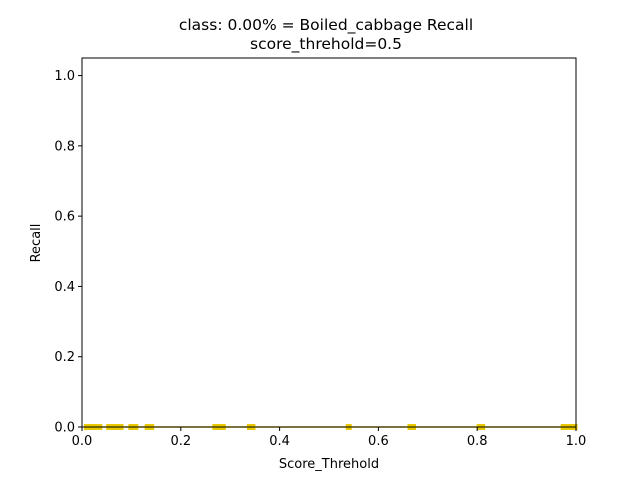 The height and width of the screenshot is (484, 640). Describe the element at coordinates (329, 464) in the screenshot. I see `x-axis-label: Score_Threhold` at that location.